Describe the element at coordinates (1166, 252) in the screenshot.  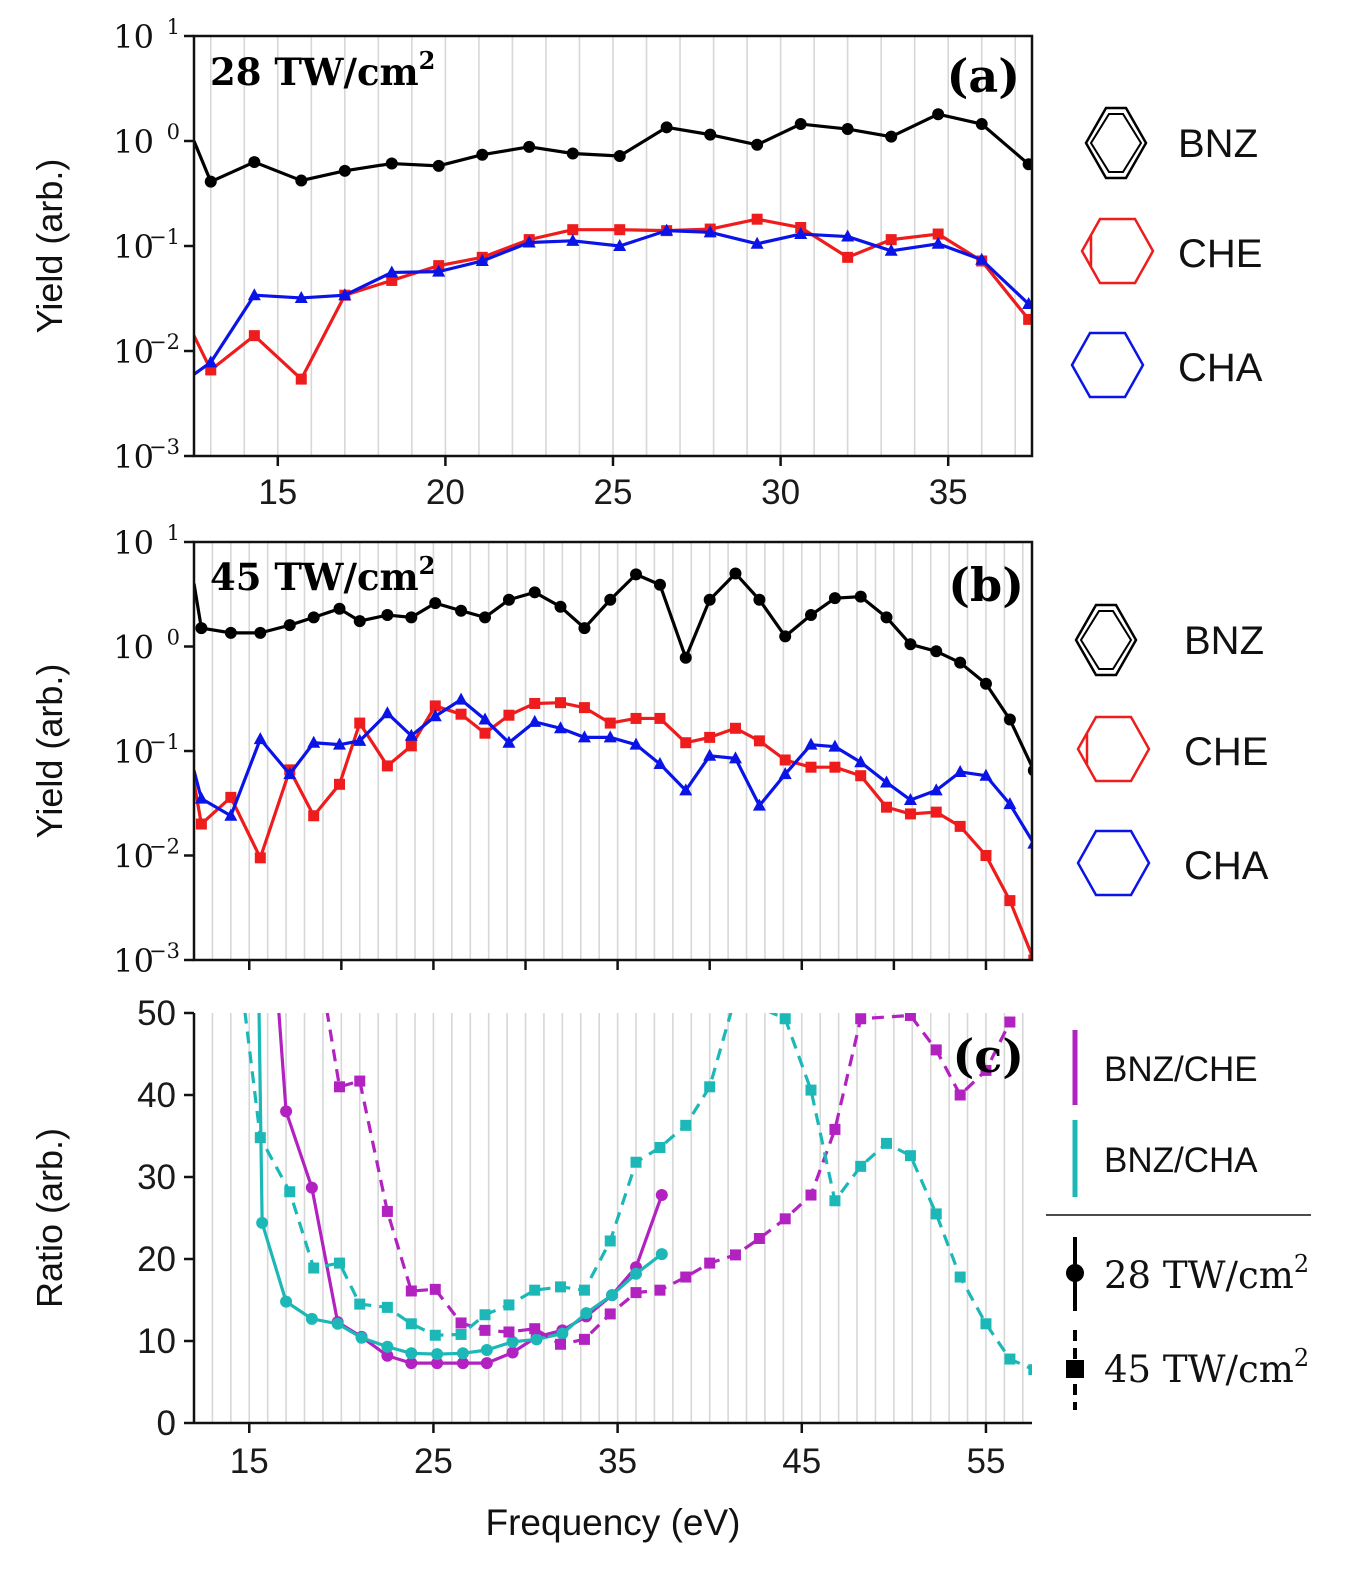
I see `legend-a: BNZ CHE CHA` at that location.